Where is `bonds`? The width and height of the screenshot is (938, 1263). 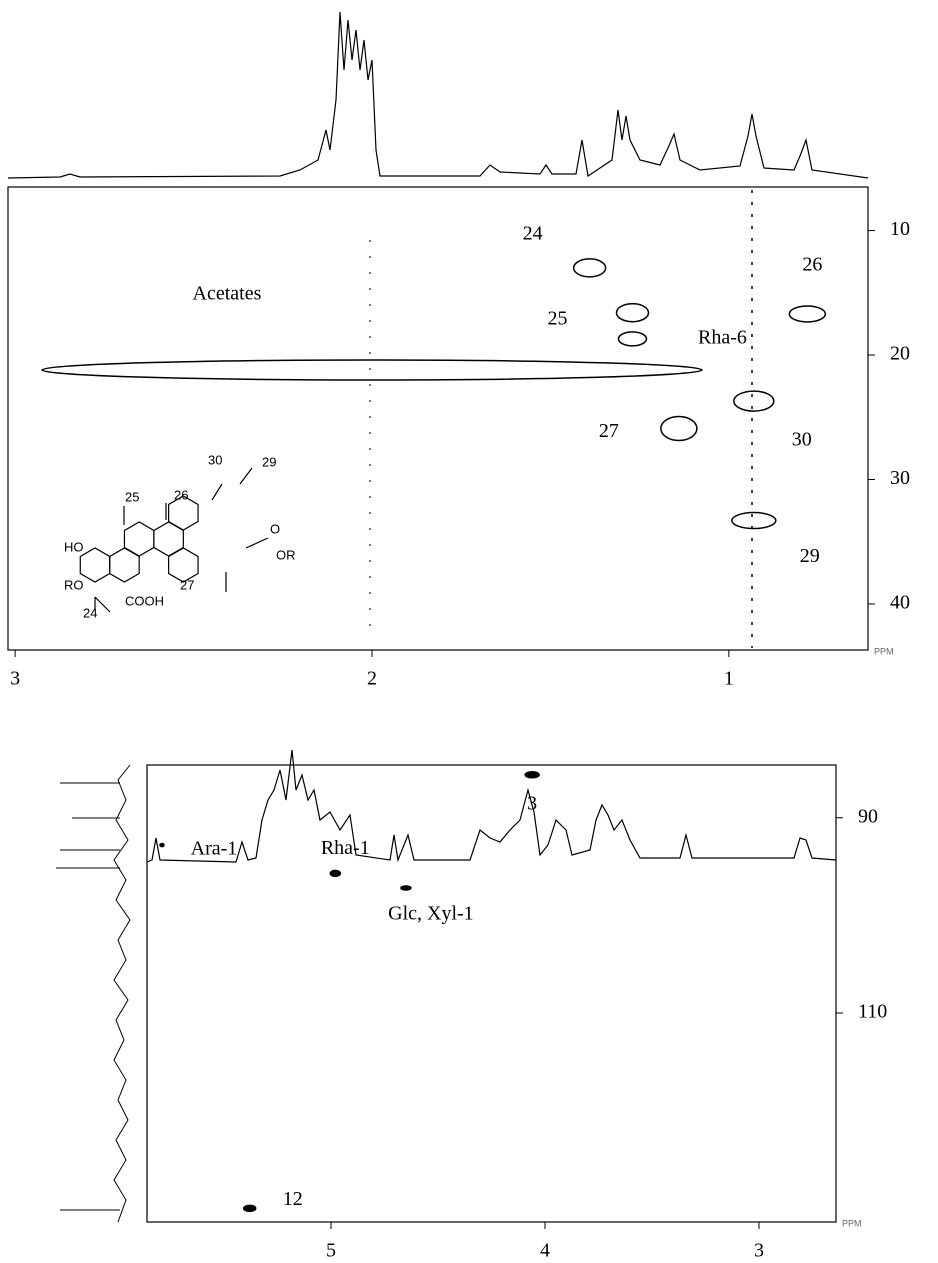 bonds is located at coordinates (181, 540).